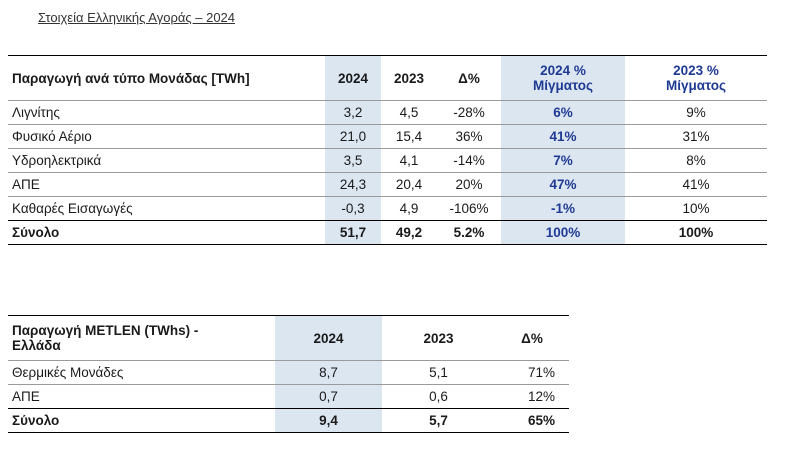 The image size is (800, 463). I want to click on header-label: Παραγωγή ανά τύπο Μονάδας [TWh], so click(166, 78).